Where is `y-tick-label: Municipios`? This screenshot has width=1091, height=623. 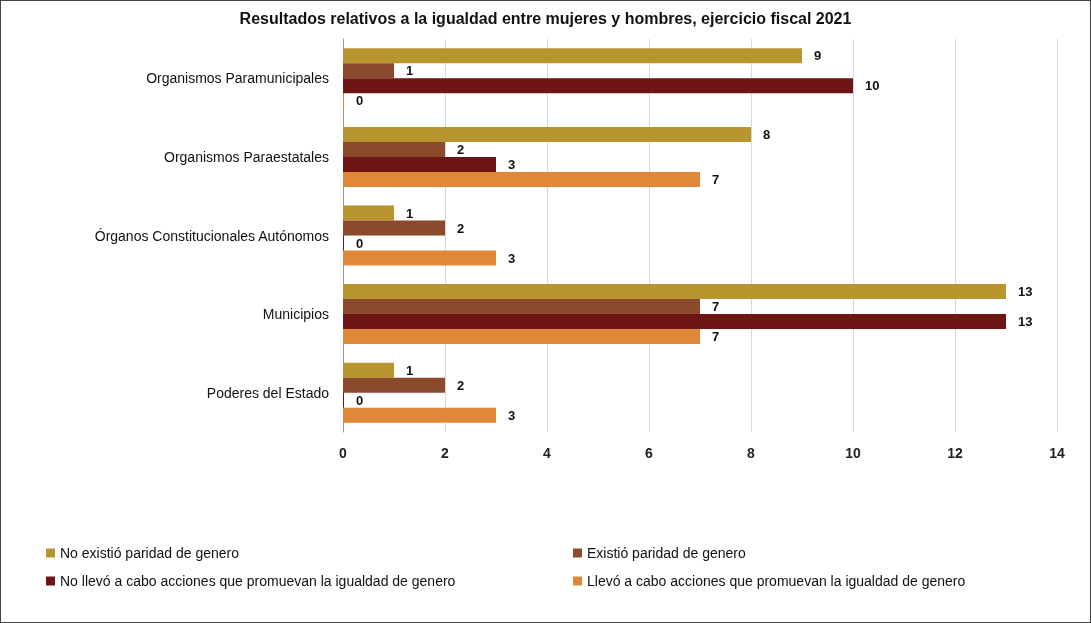 y-tick-label: Municipios is located at coordinates (295, 314).